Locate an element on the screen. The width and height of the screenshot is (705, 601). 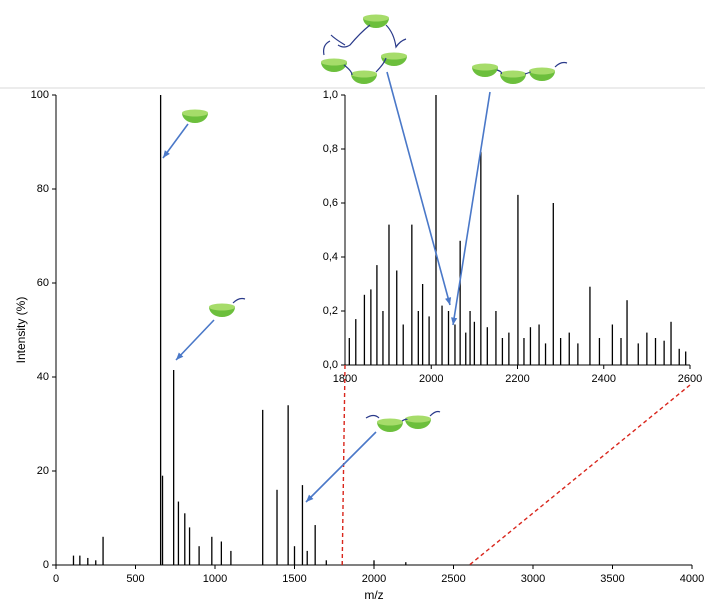
x-tick-label: 1500 is located at coordinates (294, 579).